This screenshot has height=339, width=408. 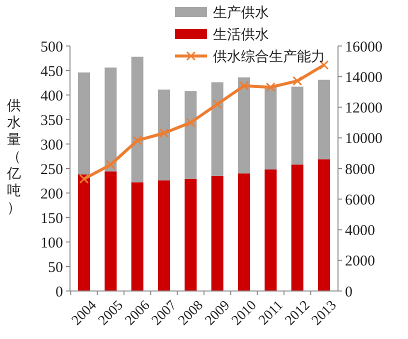 What do you see at coordinates (269, 56) in the screenshot?
I see `legend-label: 供水综合生产能力` at bounding box center [269, 56].